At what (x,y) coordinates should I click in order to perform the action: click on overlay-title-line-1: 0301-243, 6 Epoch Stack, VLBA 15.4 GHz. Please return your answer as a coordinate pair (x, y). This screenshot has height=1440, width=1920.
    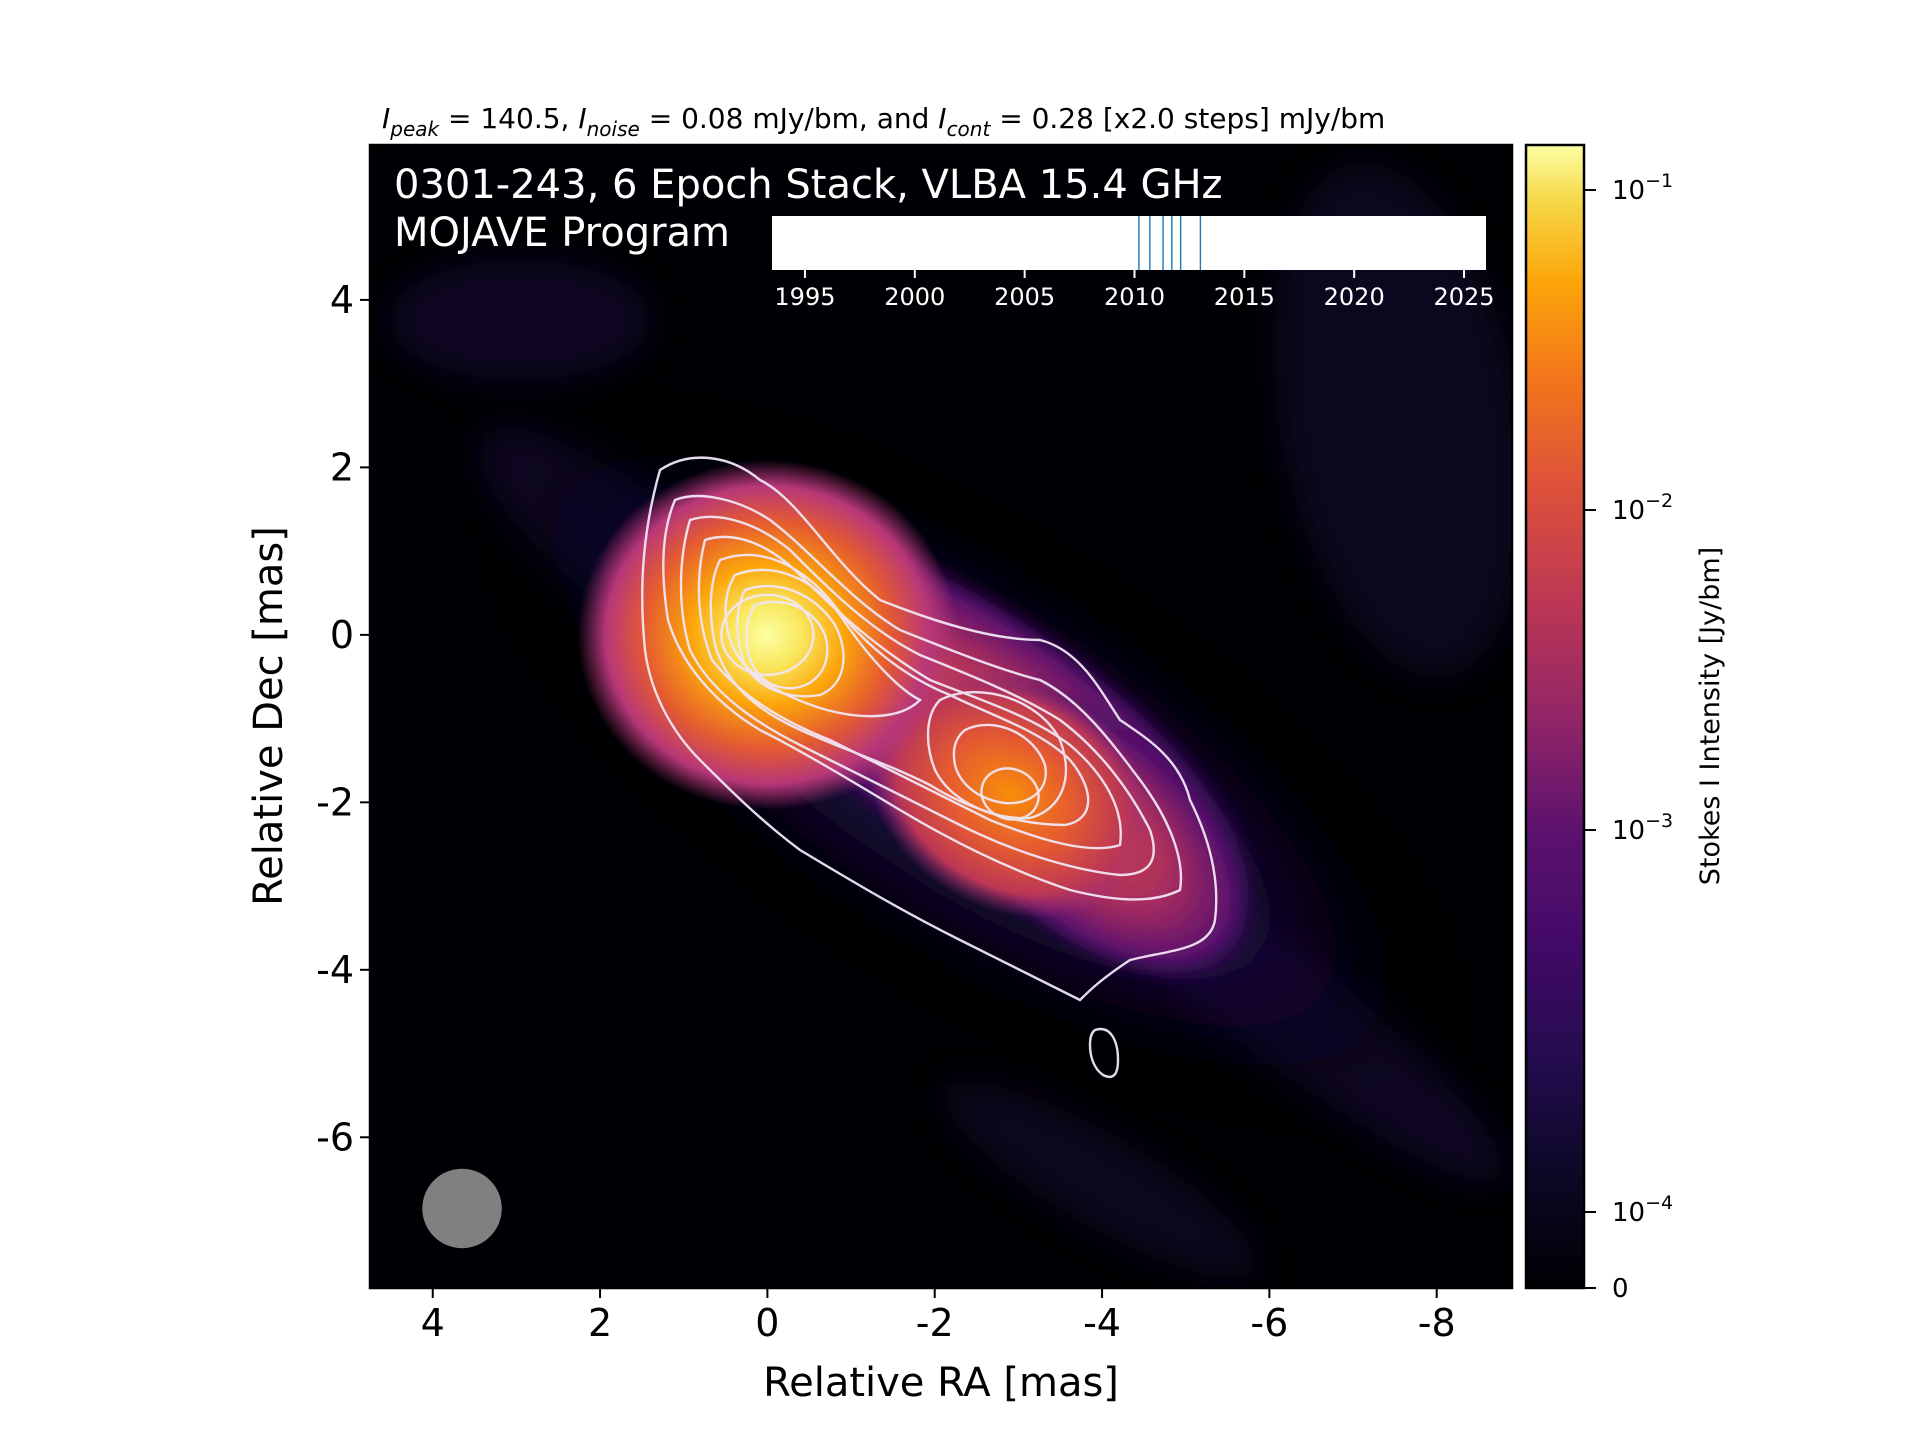
    Looking at the image, I should click on (808, 185).